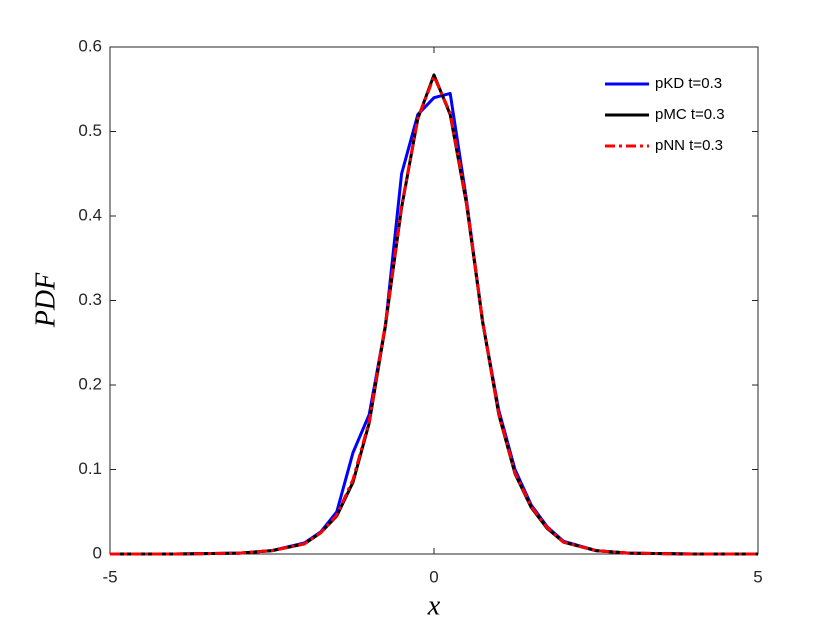 This screenshot has height=630, width=840. Describe the element at coordinates (688, 83) in the screenshot. I see `legend-label: pKD t=0.3` at that location.